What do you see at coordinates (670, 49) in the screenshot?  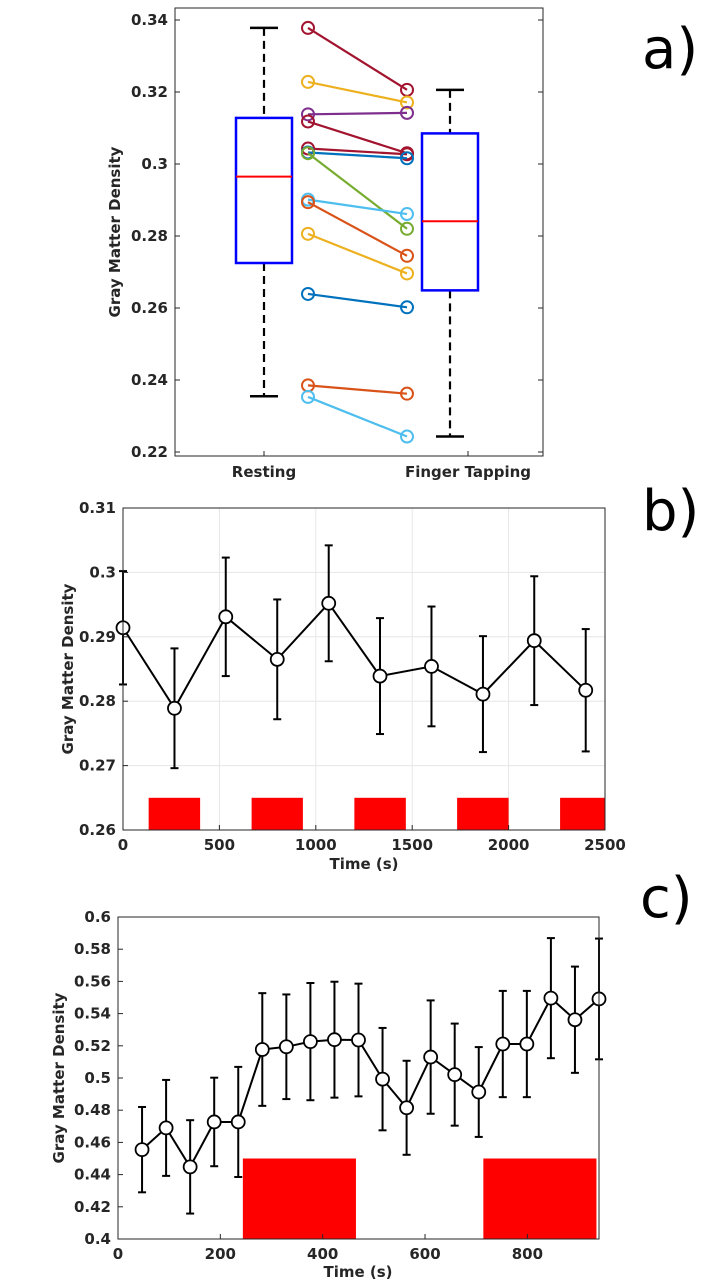 I see `panel-a-label: a)` at bounding box center [670, 49].